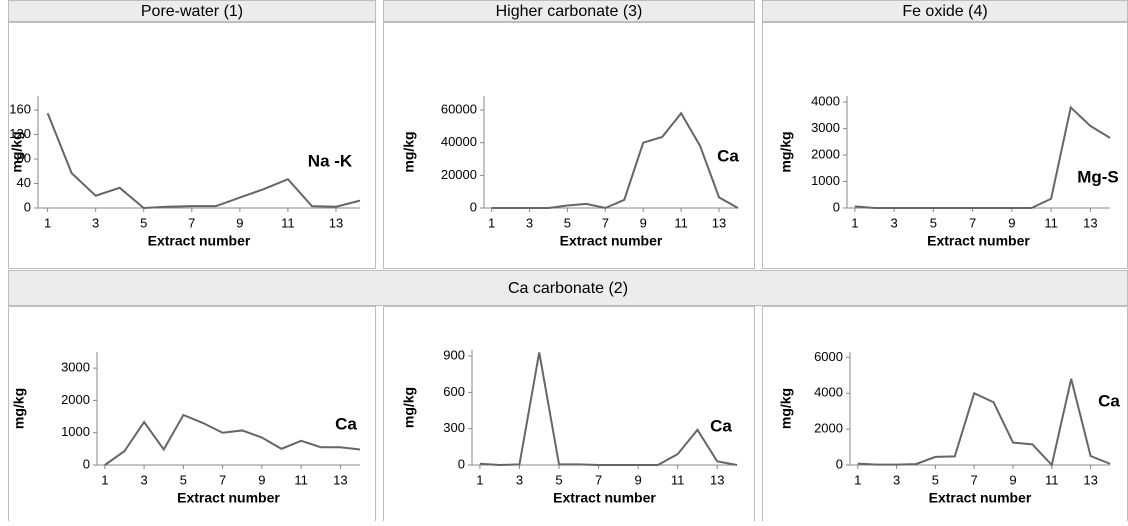 This screenshot has width=1128, height=526. Describe the element at coordinates (330, 160) in the screenshot. I see `annotation: Na -K` at that location.